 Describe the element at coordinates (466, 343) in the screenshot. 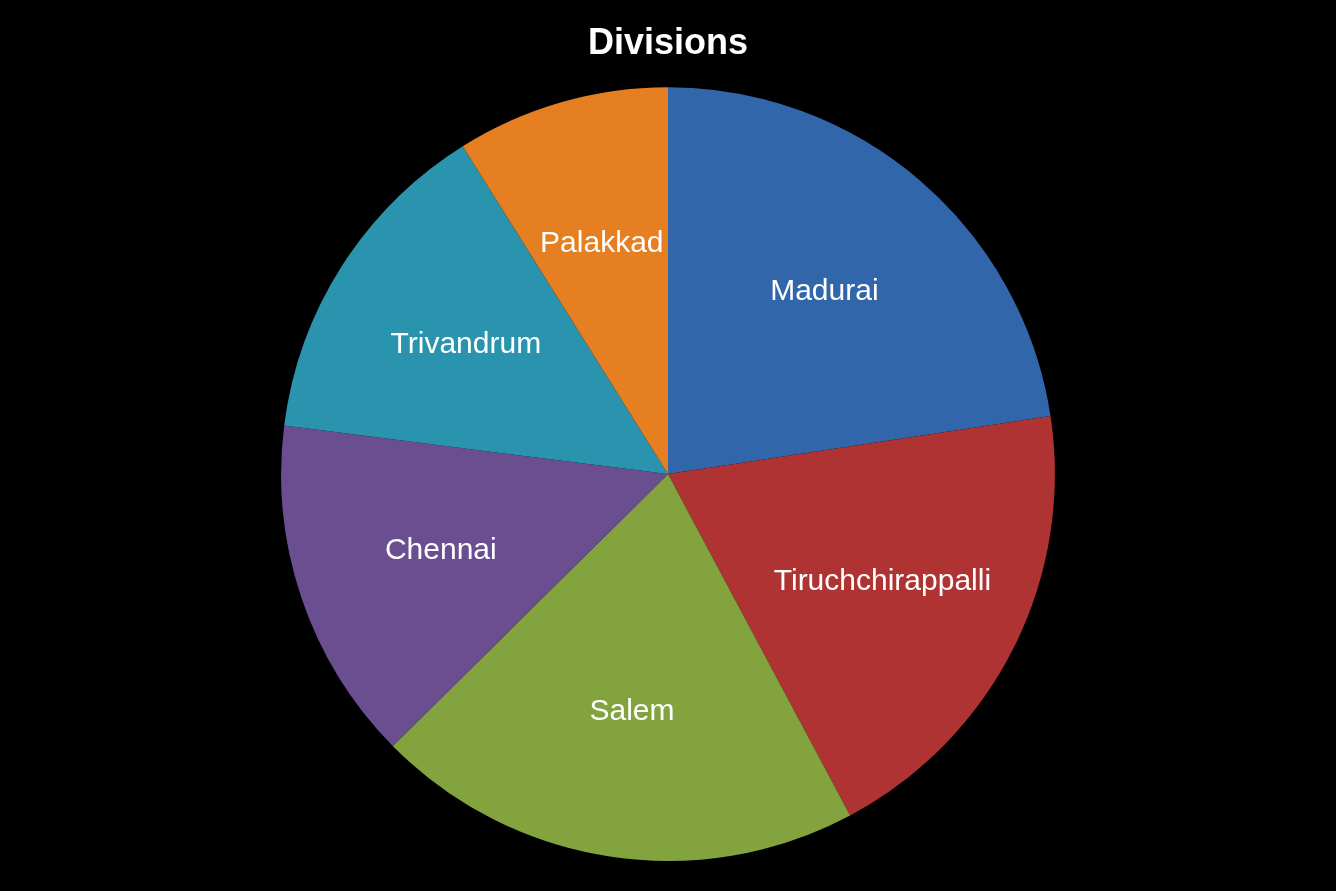

I see `slice-label: Trivandrum` at that location.